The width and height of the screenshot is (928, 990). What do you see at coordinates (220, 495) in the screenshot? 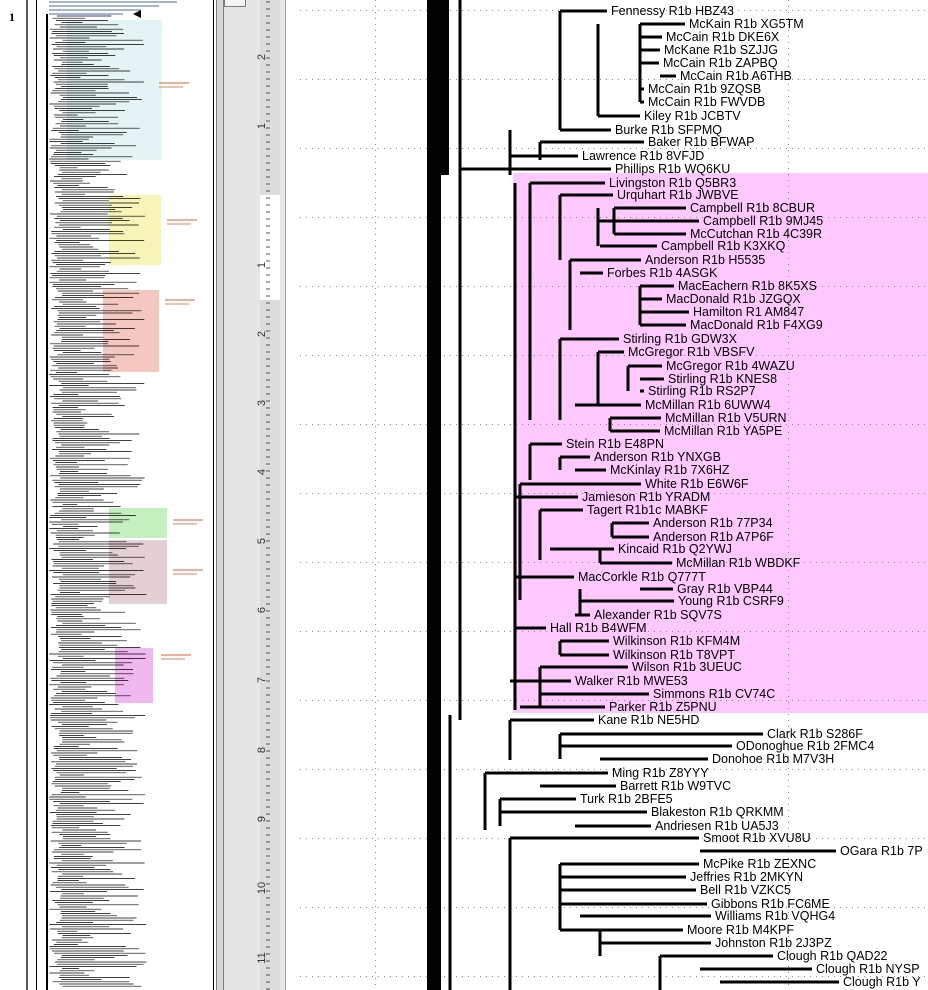
I see `pane-splitter` at bounding box center [220, 495].